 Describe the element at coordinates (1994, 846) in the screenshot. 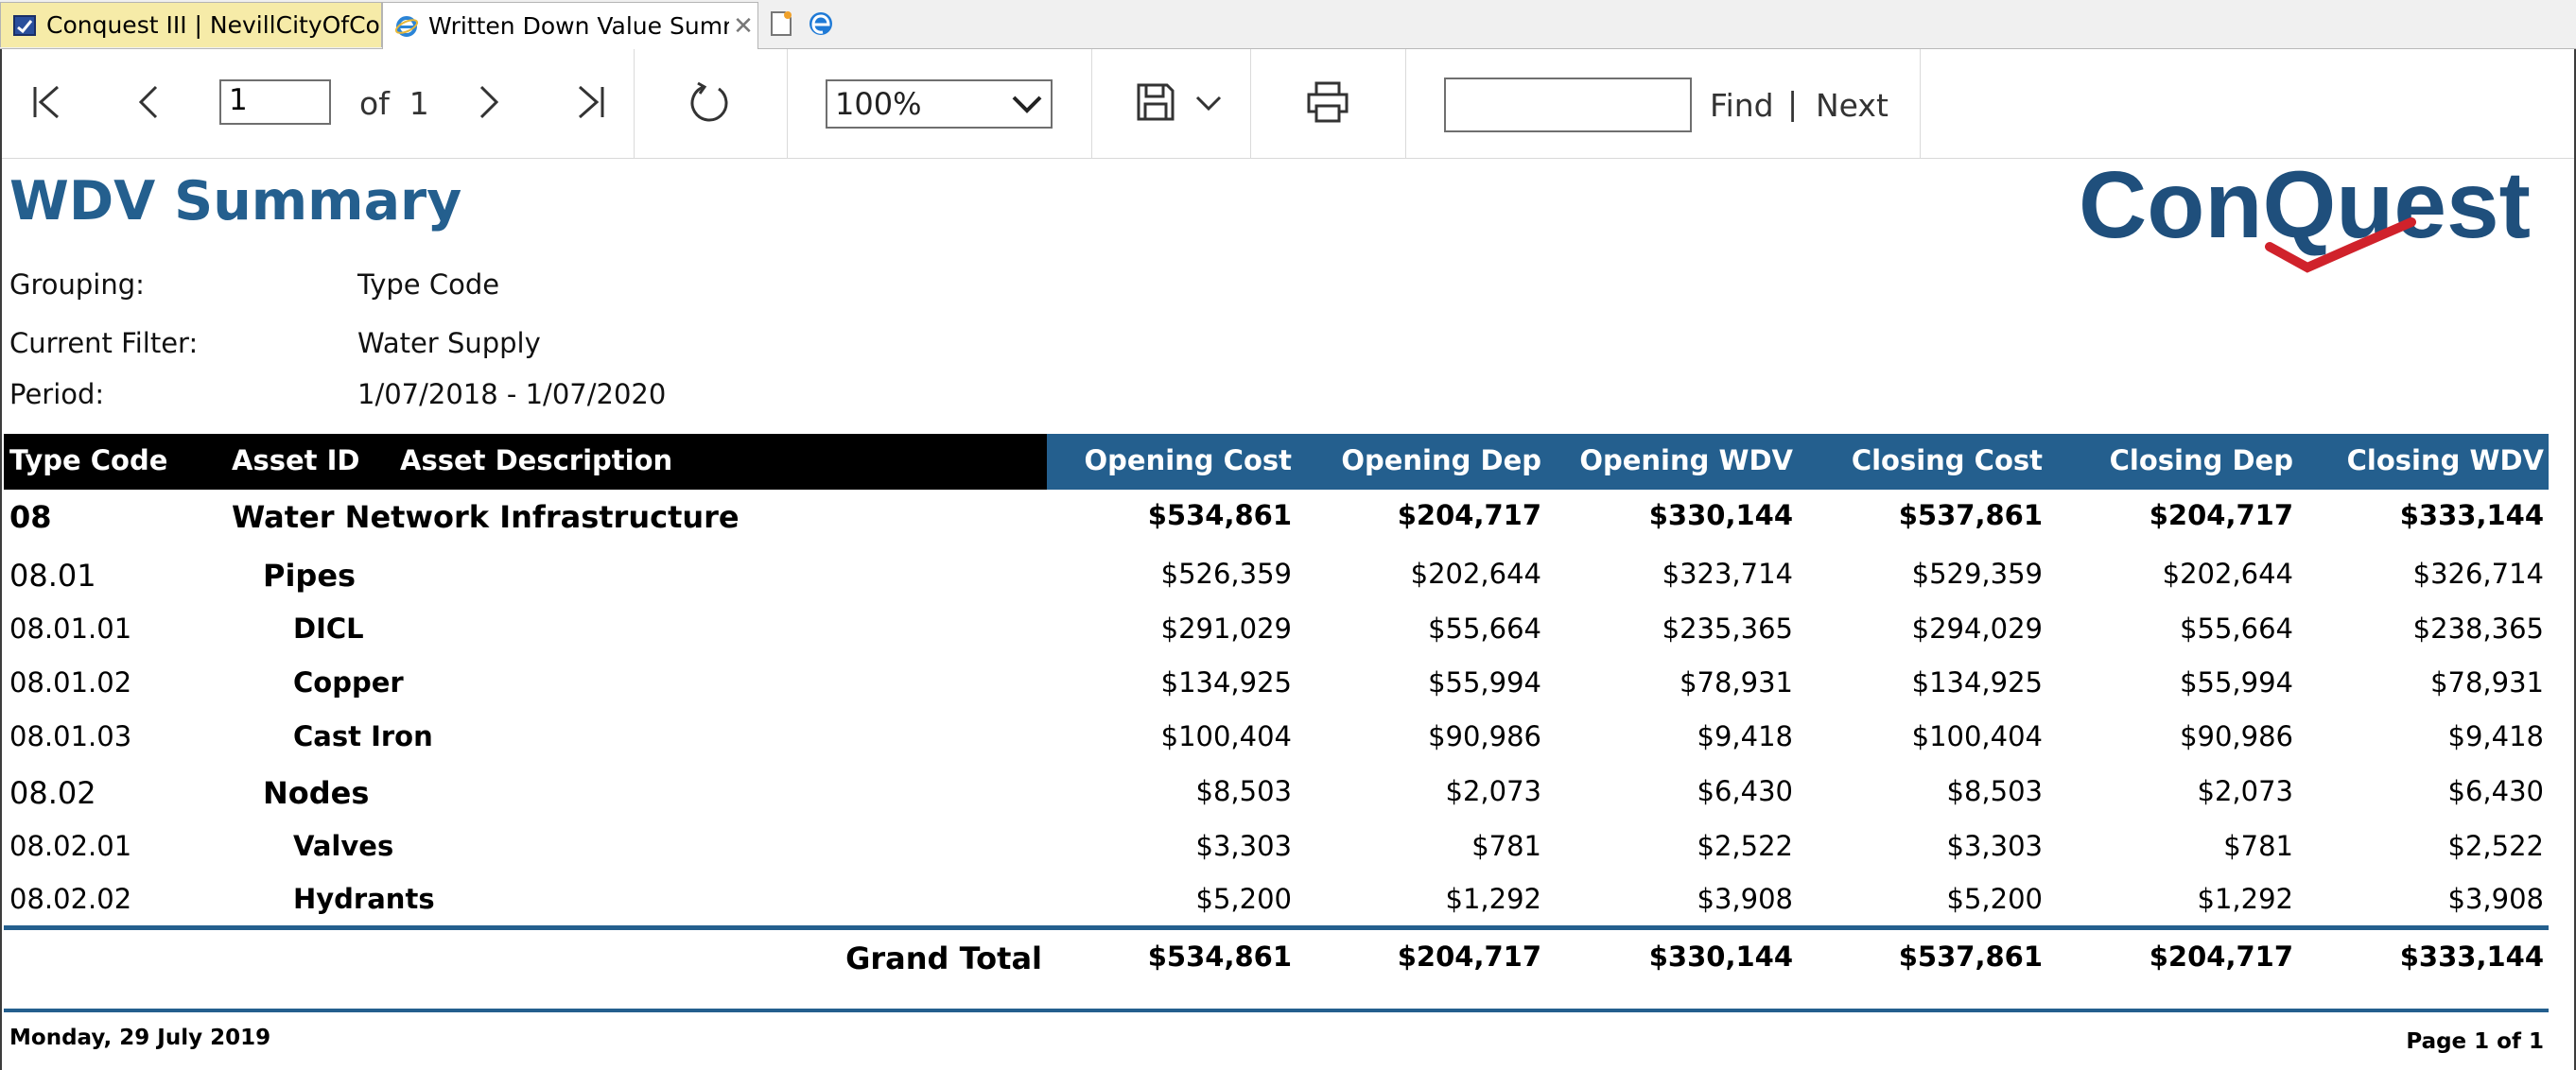

I see `closing-cost-cell: $3,303` at that location.